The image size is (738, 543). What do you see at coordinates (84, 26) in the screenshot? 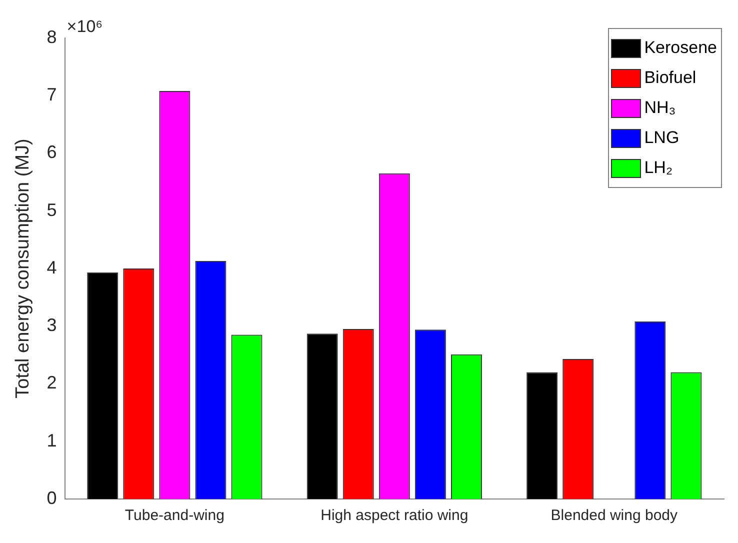
I see `text: ×10⁶` at bounding box center [84, 26].